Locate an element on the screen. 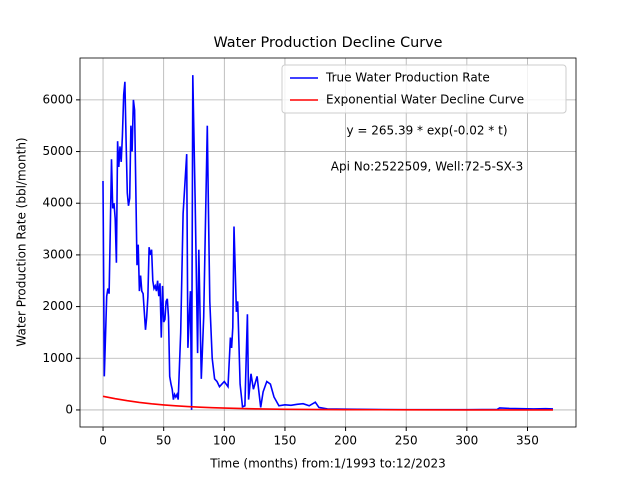 Image resolution: width=640 pixels, height=484 pixels. legend-label: Exponential Water Decline Curve is located at coordinates (425, 100).